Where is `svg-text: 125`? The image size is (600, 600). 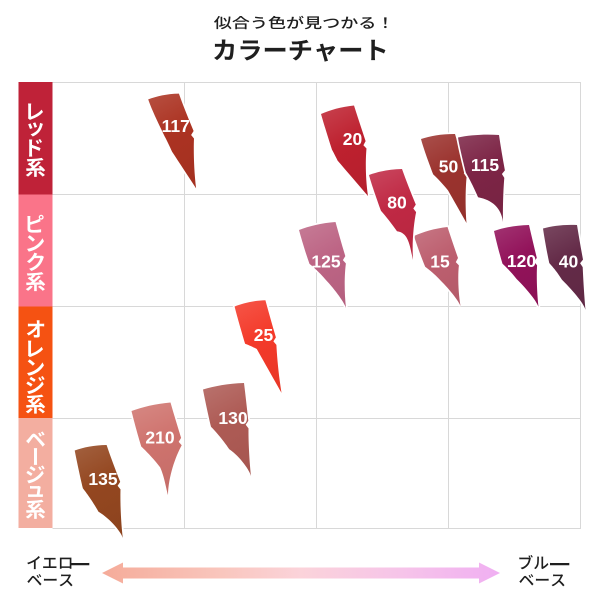
svg-text: 125 is located at coordinates (325, 261).